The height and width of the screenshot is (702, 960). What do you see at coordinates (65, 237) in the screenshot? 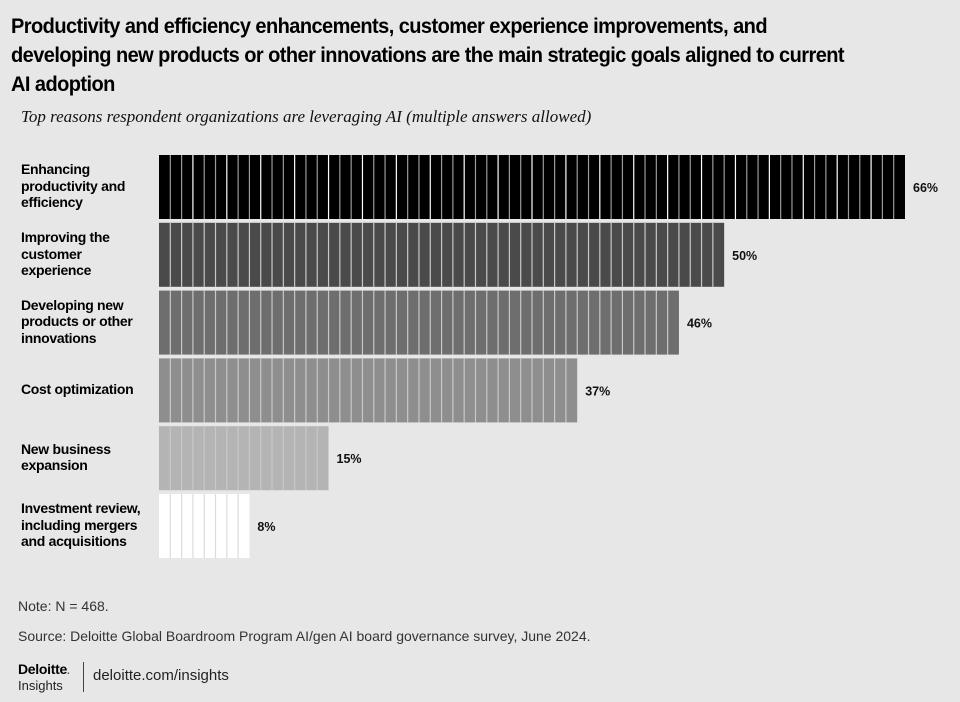
I see `category-label-line: Improving the` at bounding box center [65, 237].